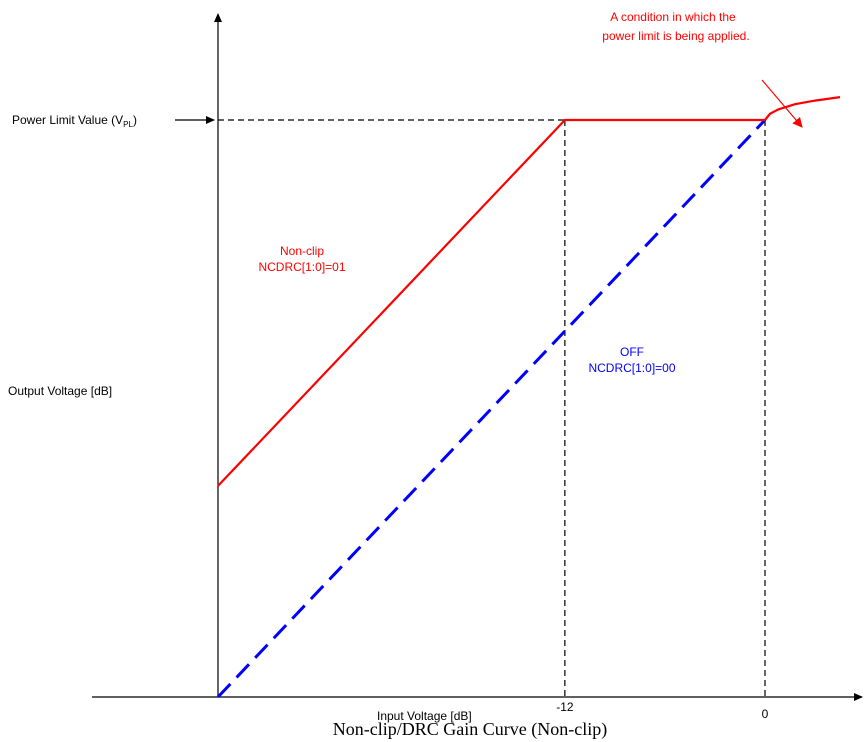 The width and height of the screenshot is (865, 742). Describe the element at coordinates (673, 17) in the screenshot. I see `annotation-line-1: A condition in which the` at that location.